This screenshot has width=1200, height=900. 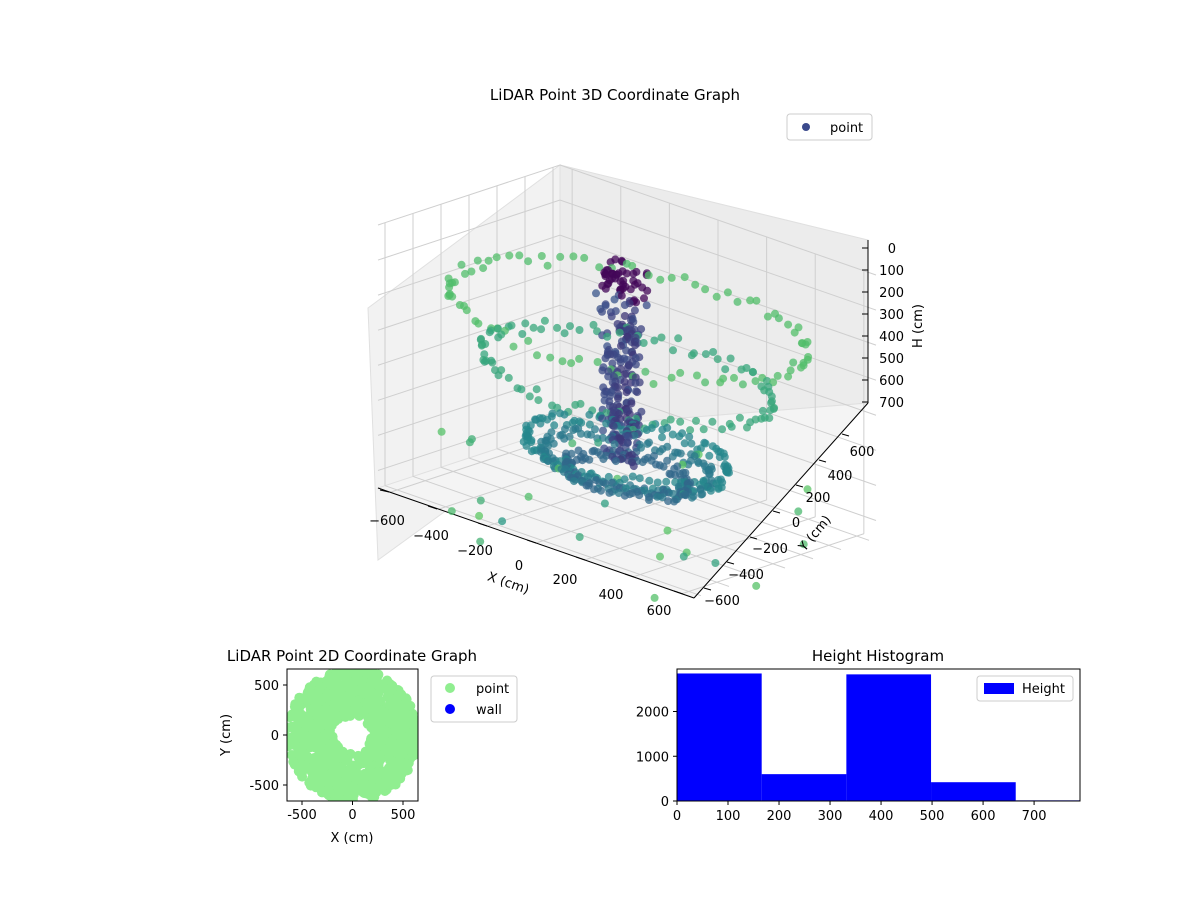 I want to click on x-tick-label: 400, so click(x=611, y=595).